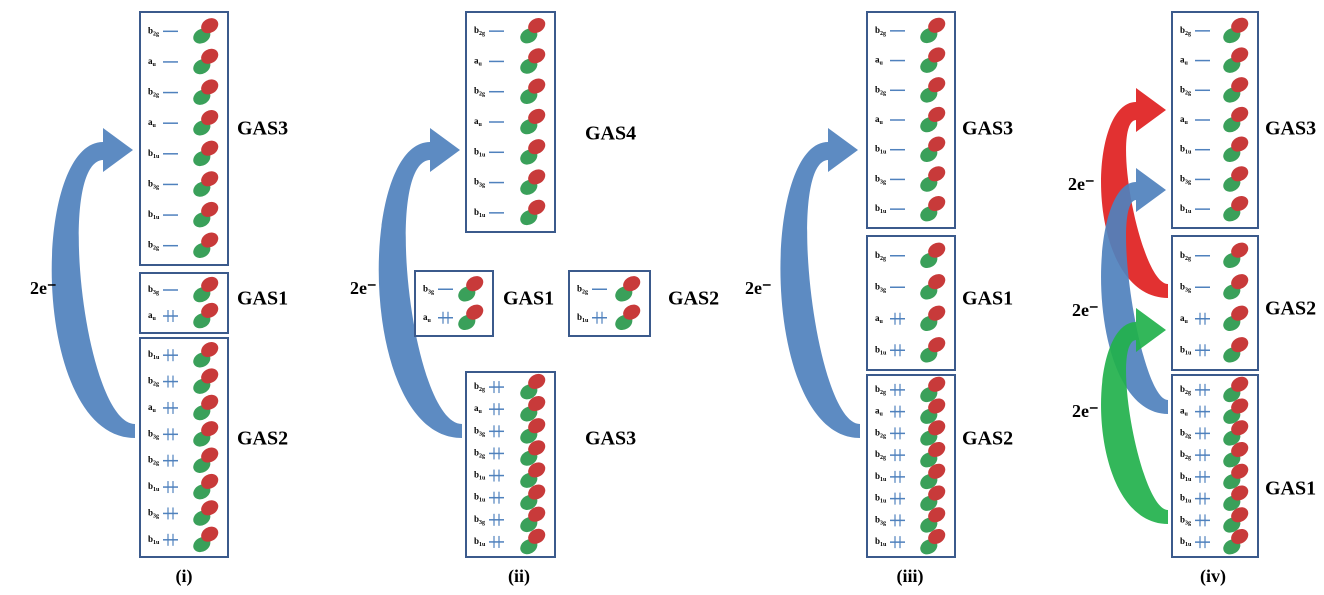 The height and width of the screenshot is (595, 1324). What do you see at coordinates (1213, 576) in the screenshot?
I see `panel-label: (iv)` at bounding box center [1213, 576].